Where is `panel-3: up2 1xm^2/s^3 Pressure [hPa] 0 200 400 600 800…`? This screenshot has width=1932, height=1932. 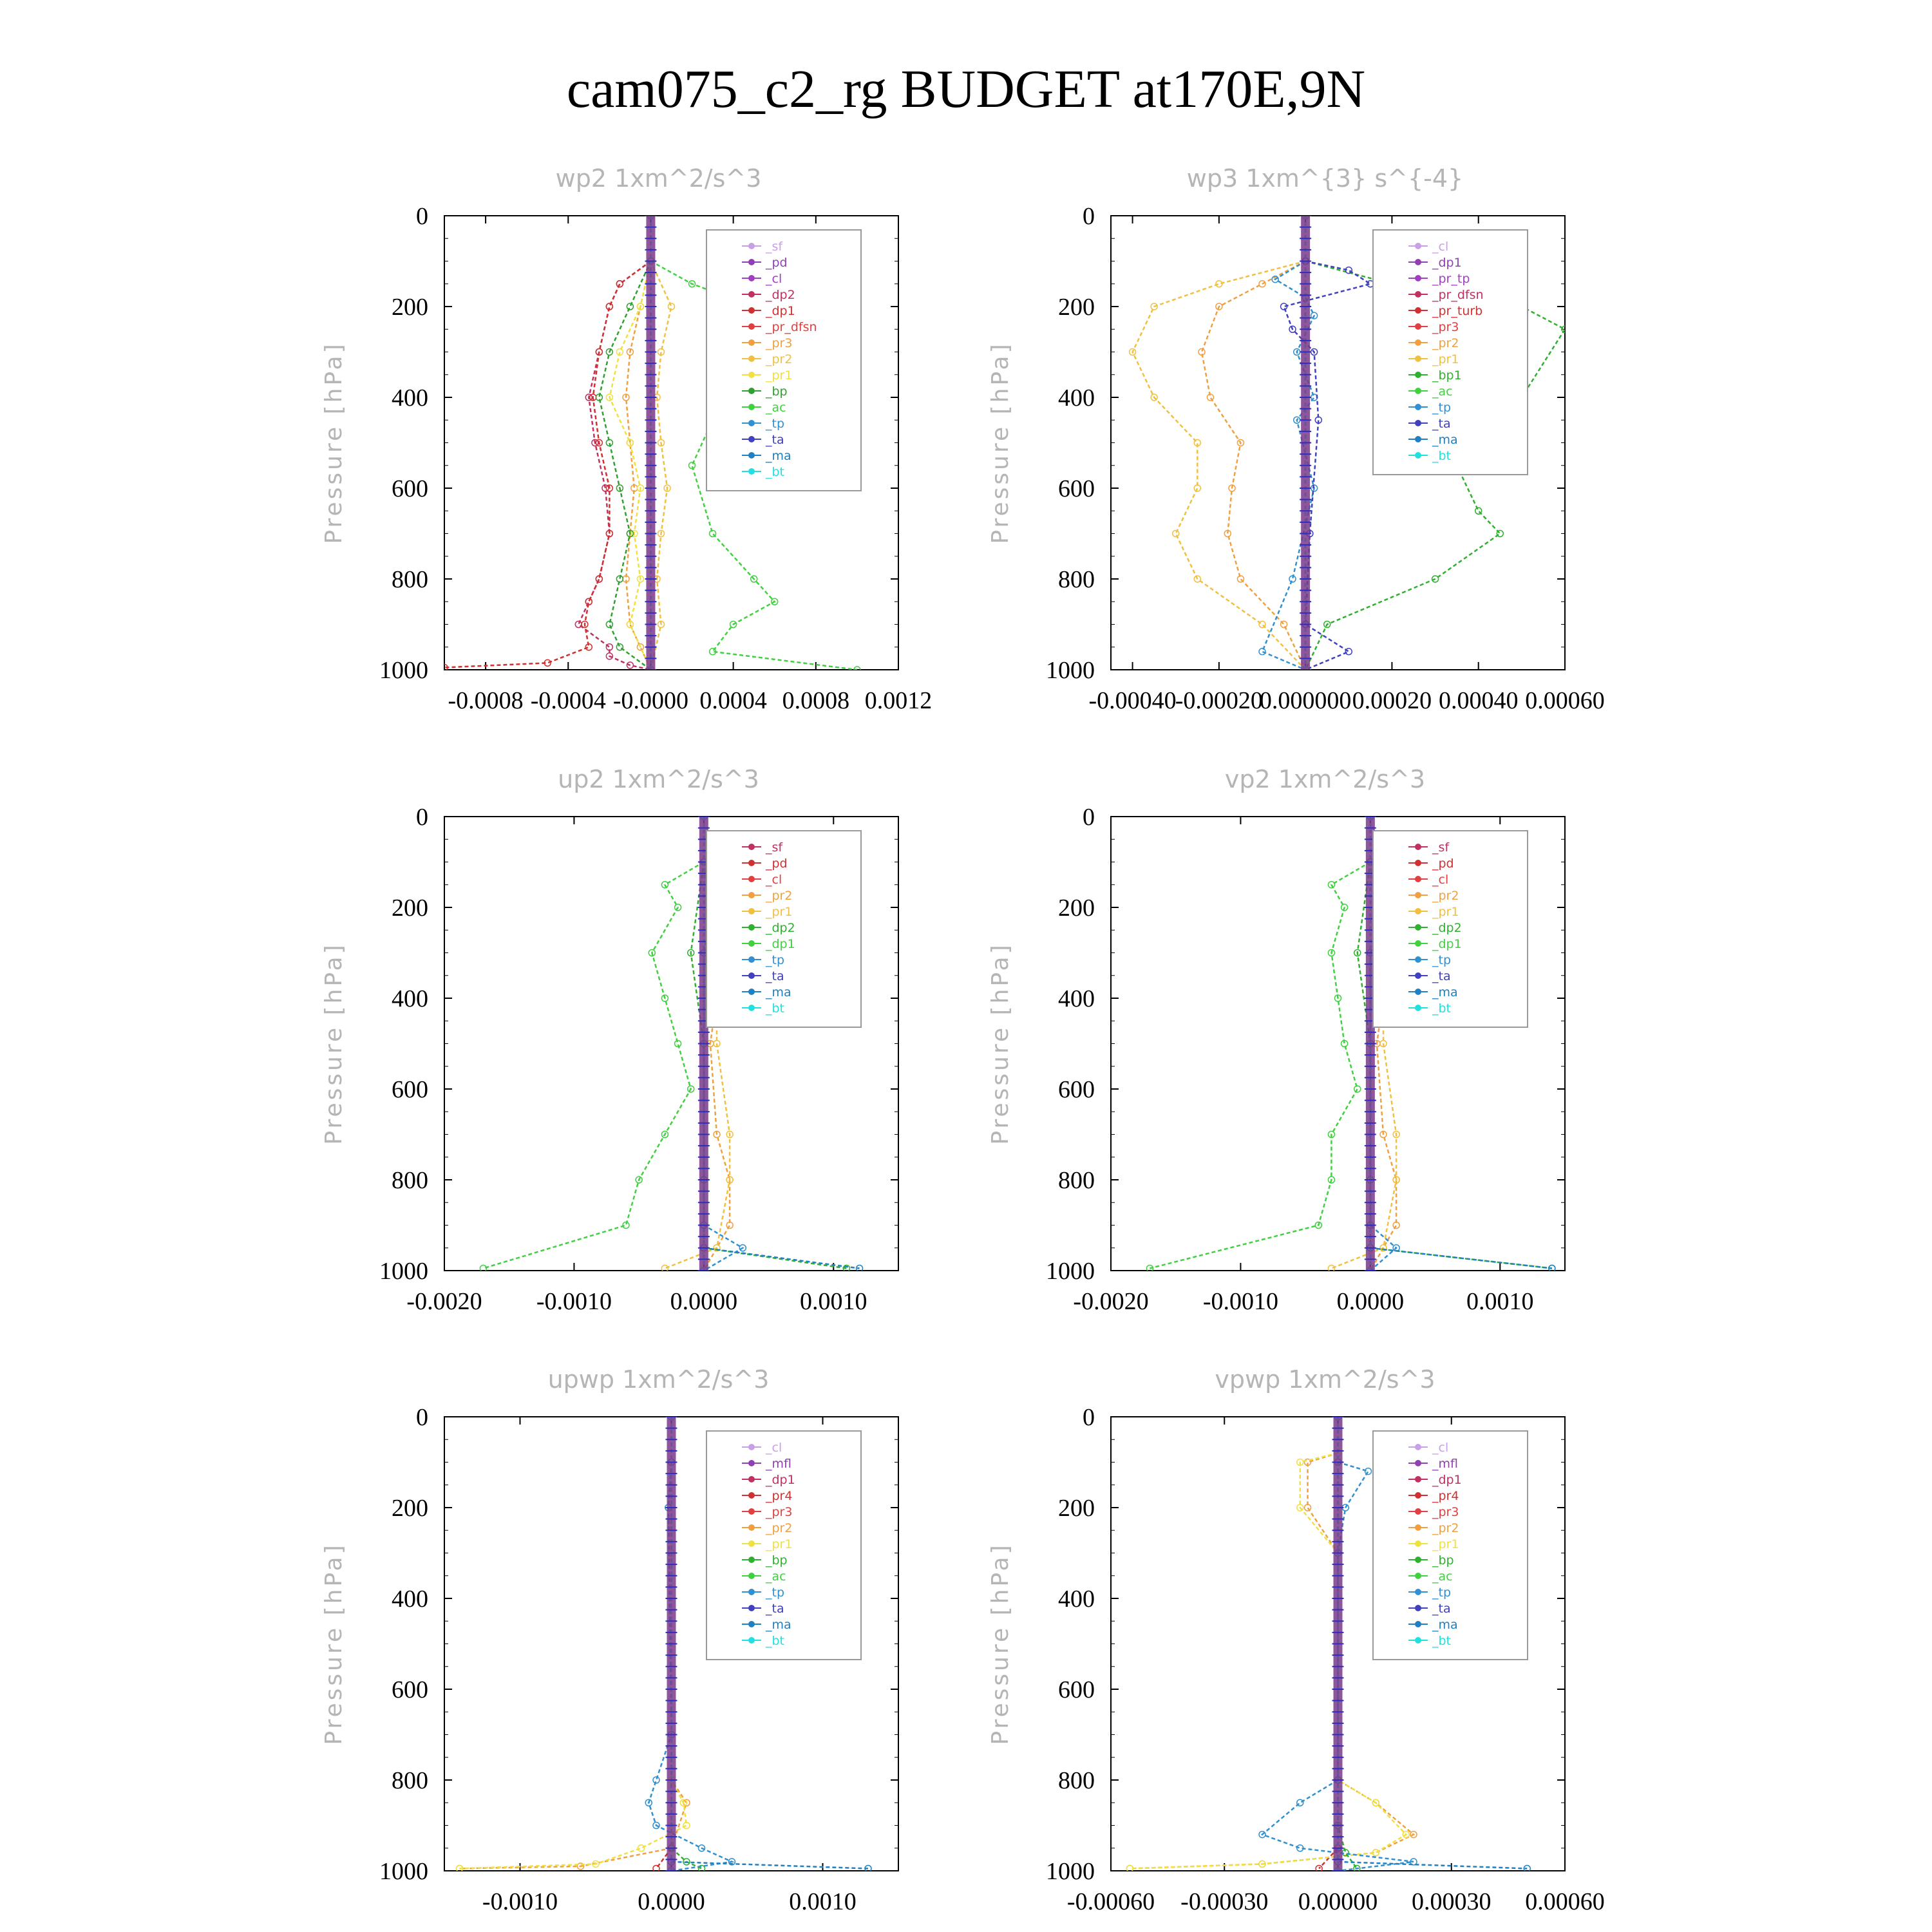
panel-3: up2 1xm^2/s^3 Pressure [hPa] 0 200 400 600 800… is located at coordinates (610, 1040).